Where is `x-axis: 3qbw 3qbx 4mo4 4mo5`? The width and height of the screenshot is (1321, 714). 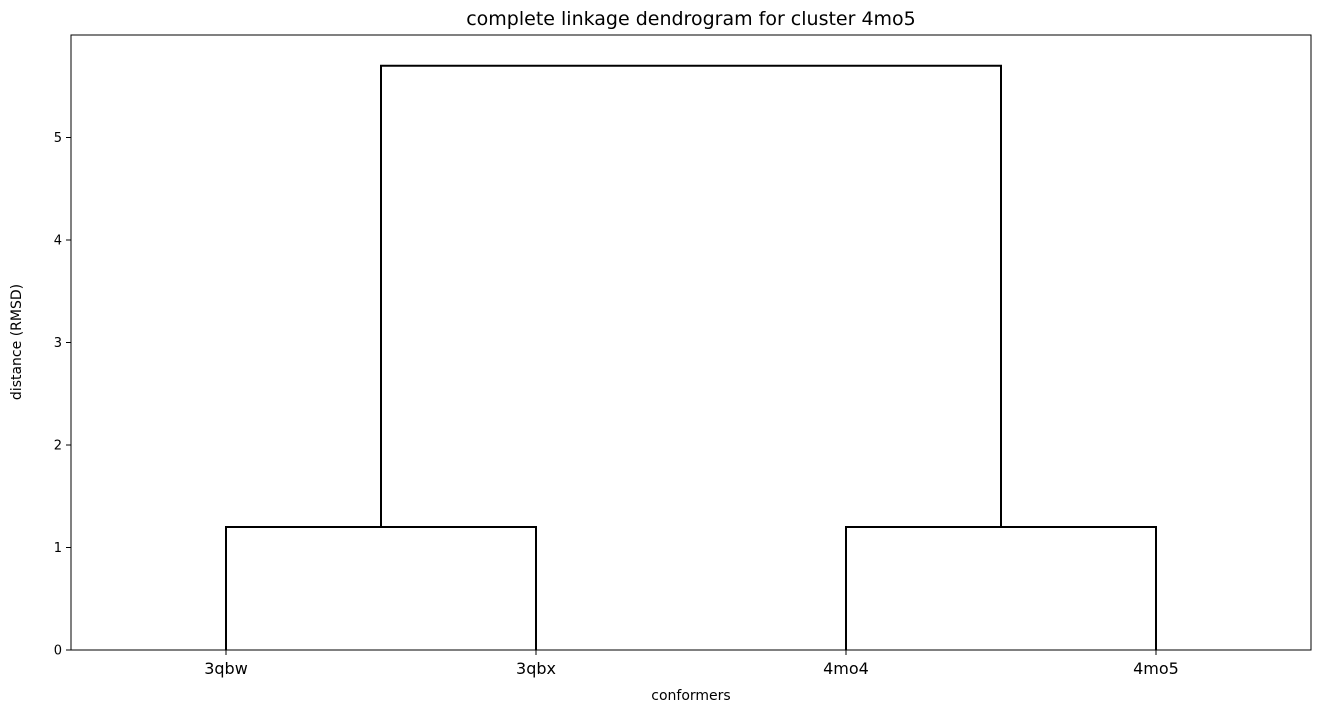
x-axis: 3qbw 3qbx 4mo4 4mo5 is located at coordinates (691, 664).